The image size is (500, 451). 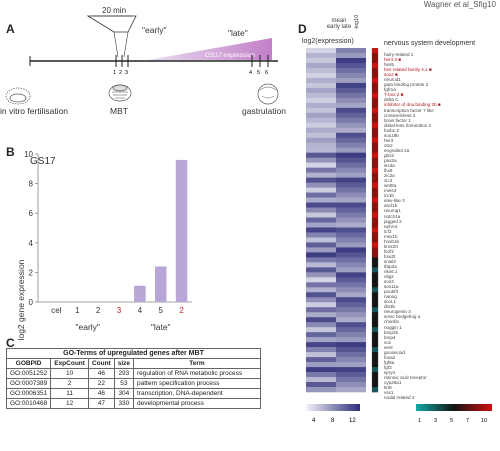 What do you see at coordinates (406, 85) in the screenshot?
I see `gene-label: gata binding protein 2` at bounding box center [406, 85].